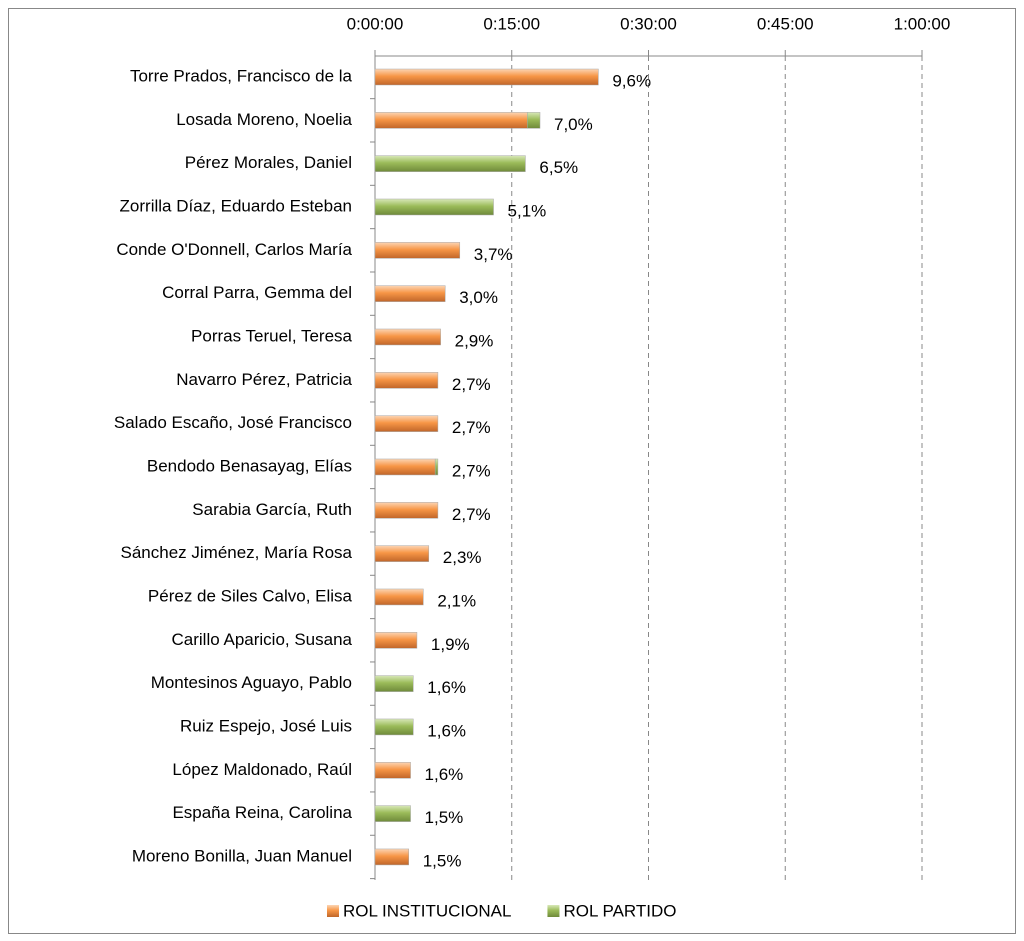 This screenshot has height=941, width=1024. I want to click on y-tick-label: Carillo Aparicio, Susana, so click(262, 639).